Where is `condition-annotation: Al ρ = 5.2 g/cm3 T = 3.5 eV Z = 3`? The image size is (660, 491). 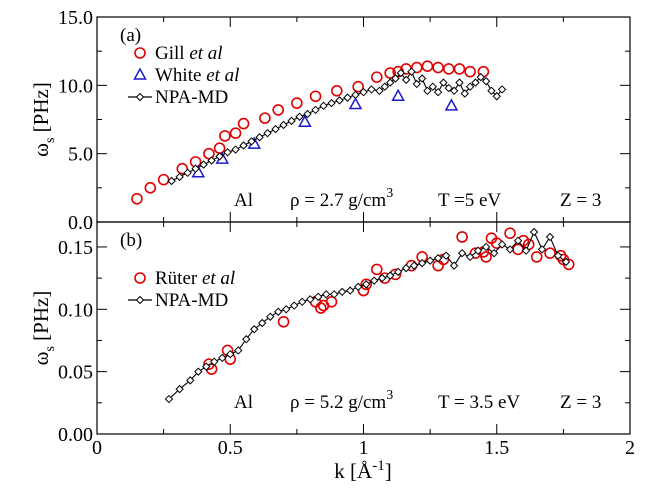 condition-annotation: Al ρ = 5.2 g/cm3 T = 3.5 eV Z = 3 is located at coordinates (417, 400).